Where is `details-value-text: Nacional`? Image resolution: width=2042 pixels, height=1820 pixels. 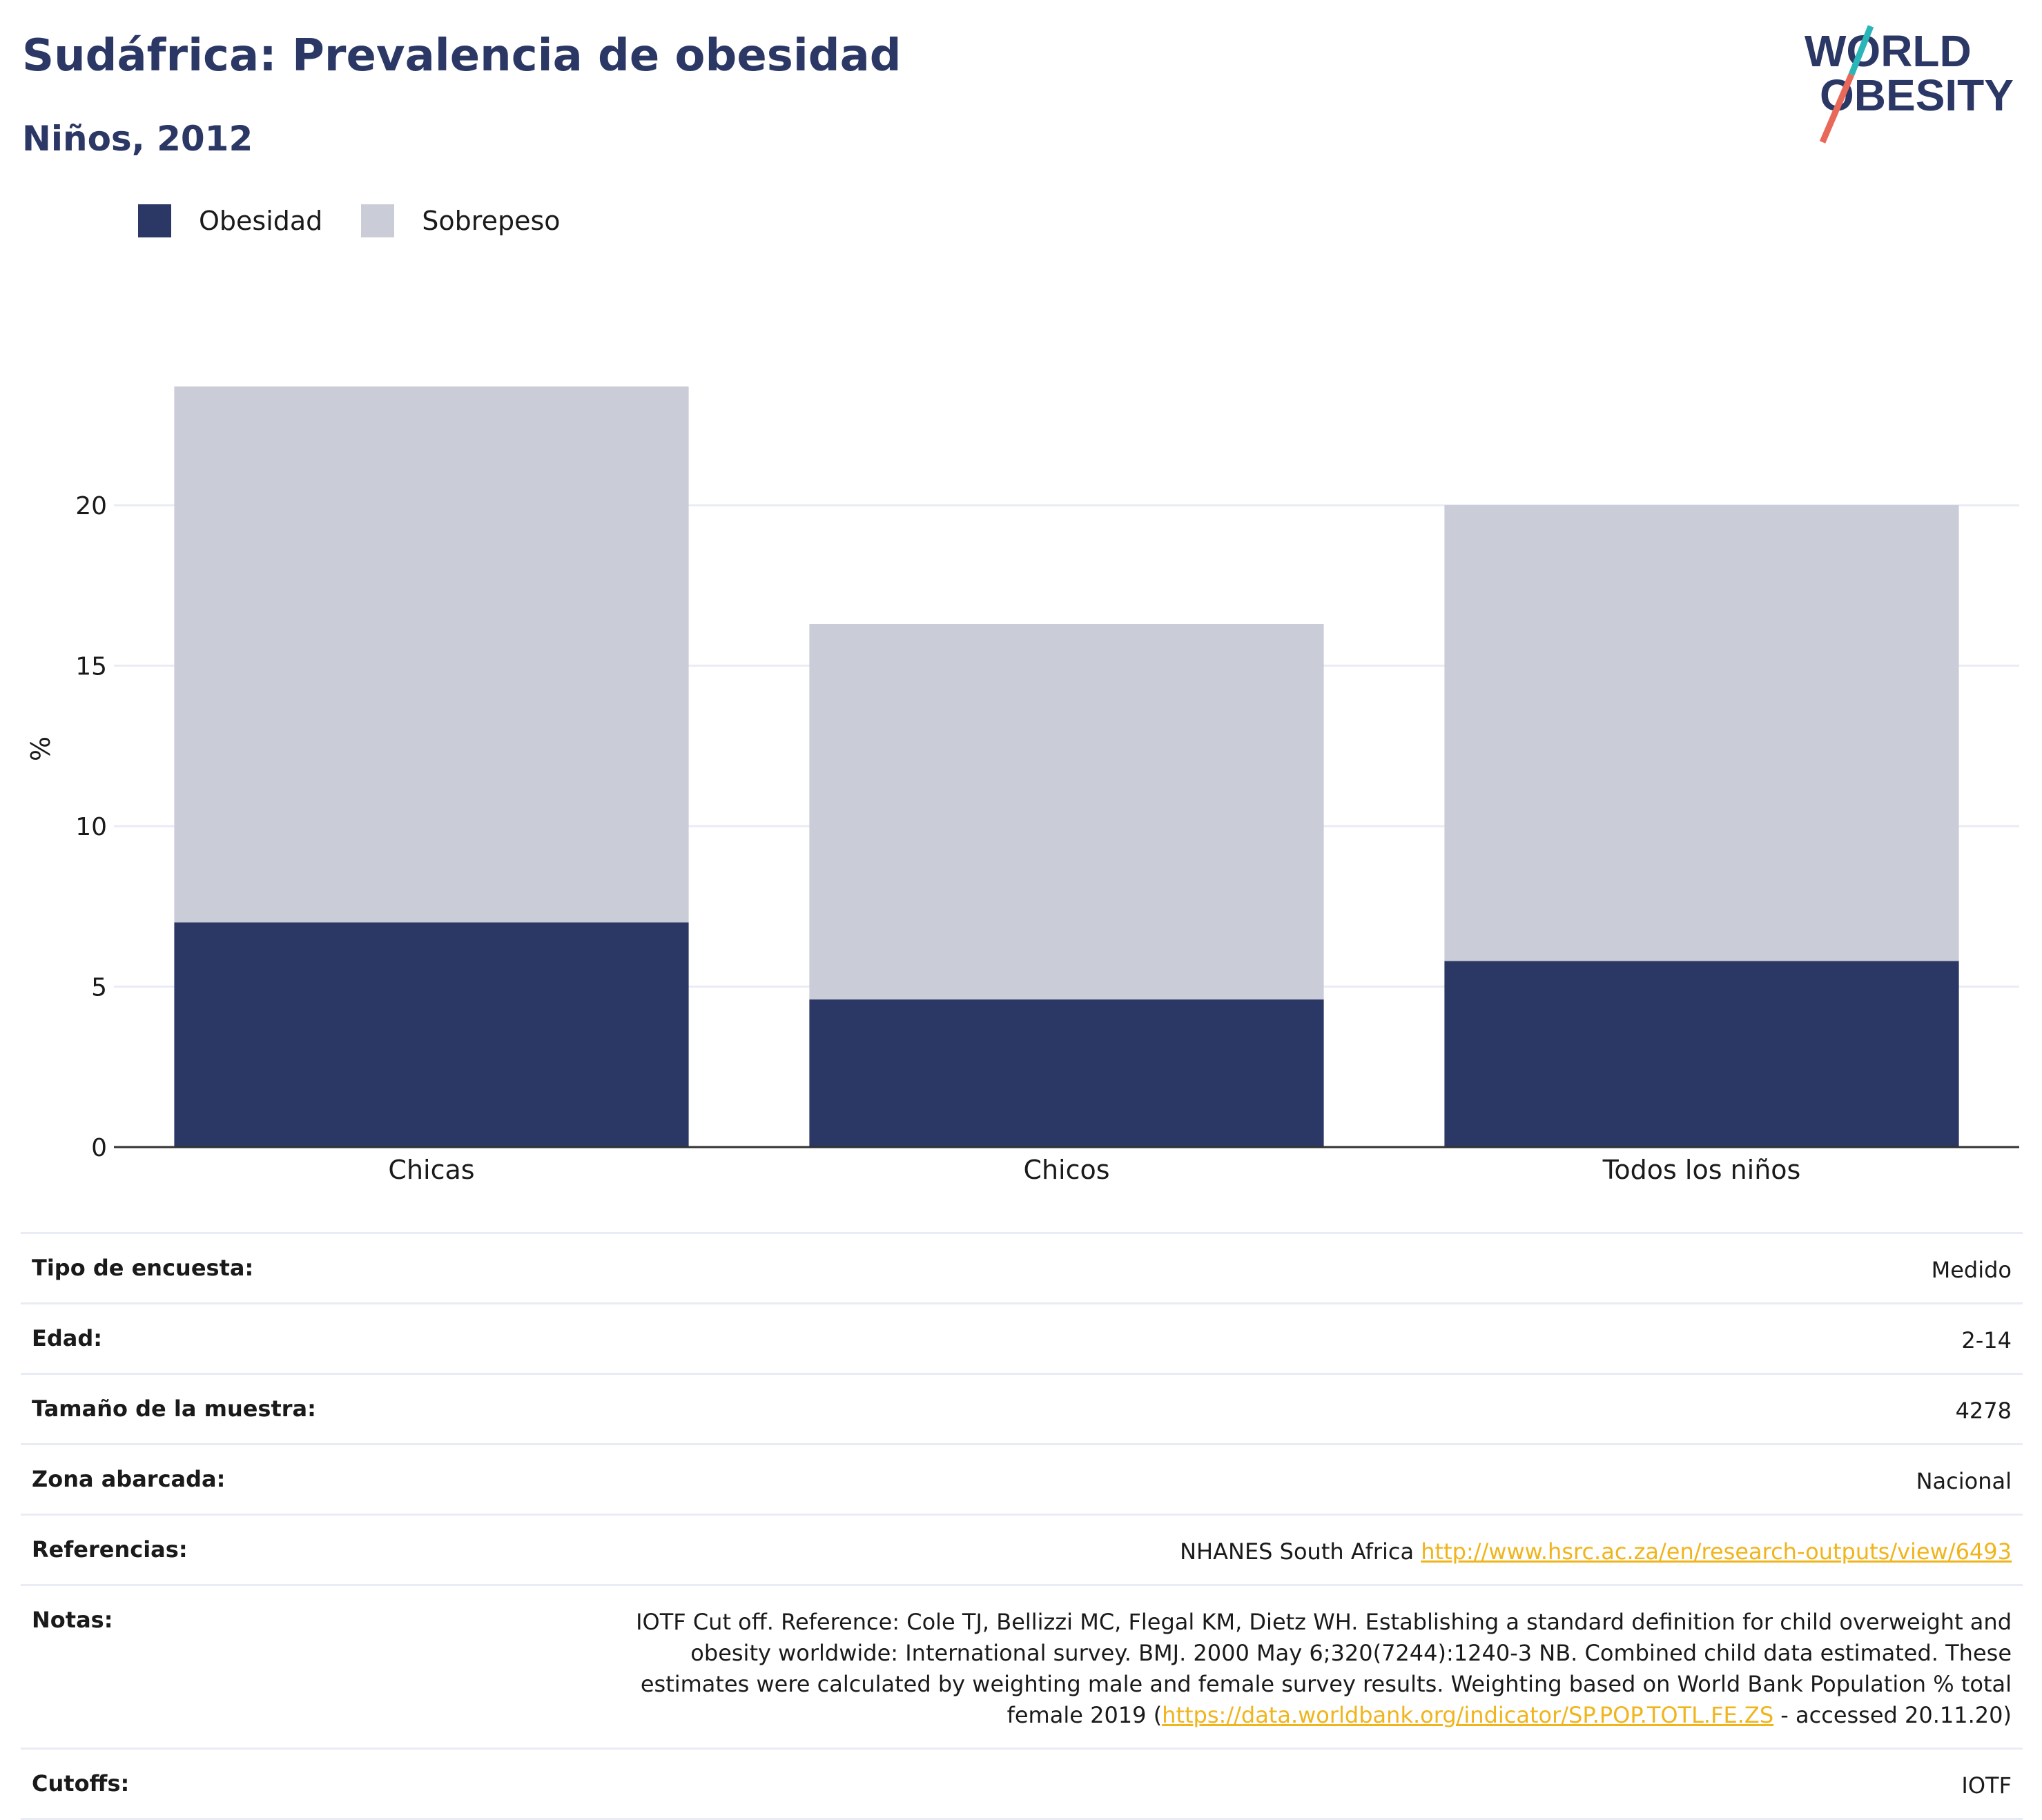
details-value-text: Nacional is located at coordinates (1964, 1481).